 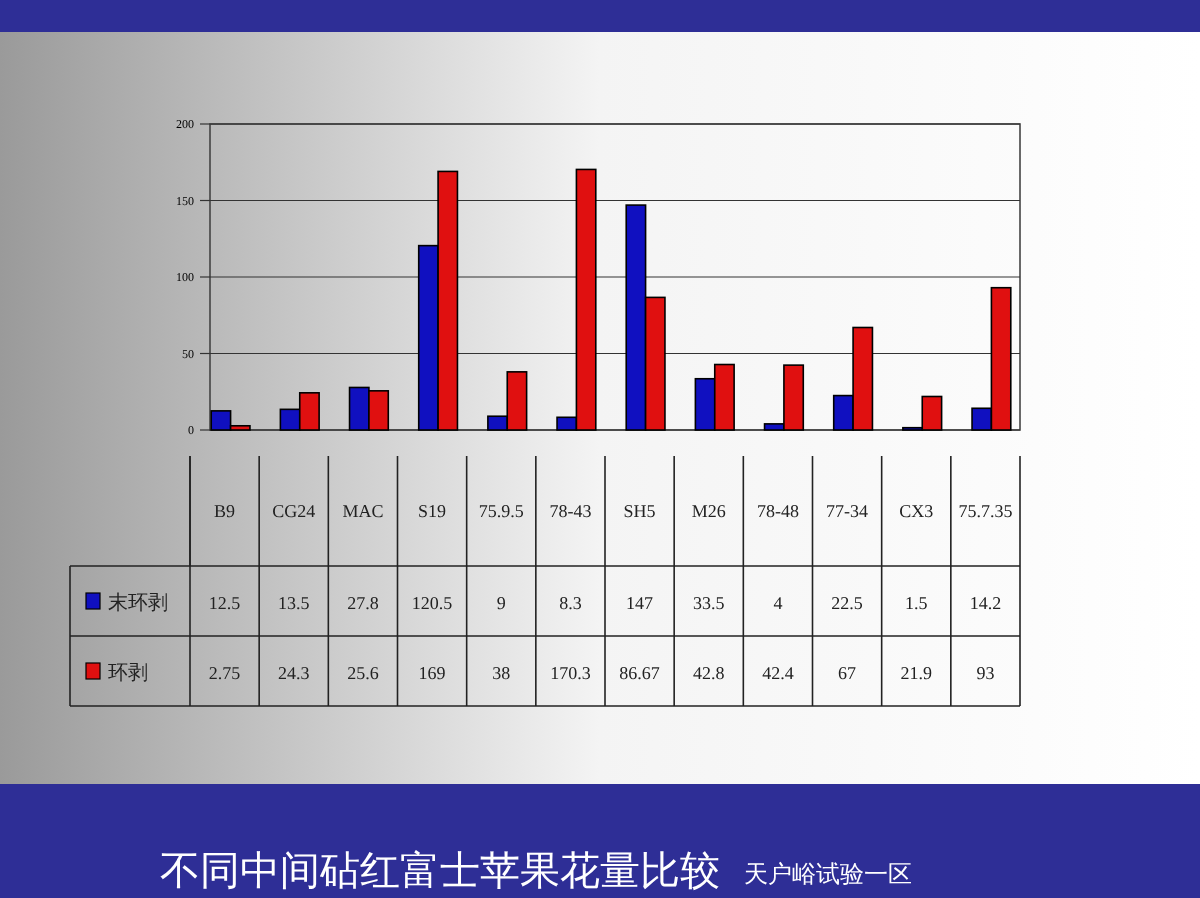 I want to click on text: 不同中间砧红富士苹果花量比较, so click(x=440, y=871).